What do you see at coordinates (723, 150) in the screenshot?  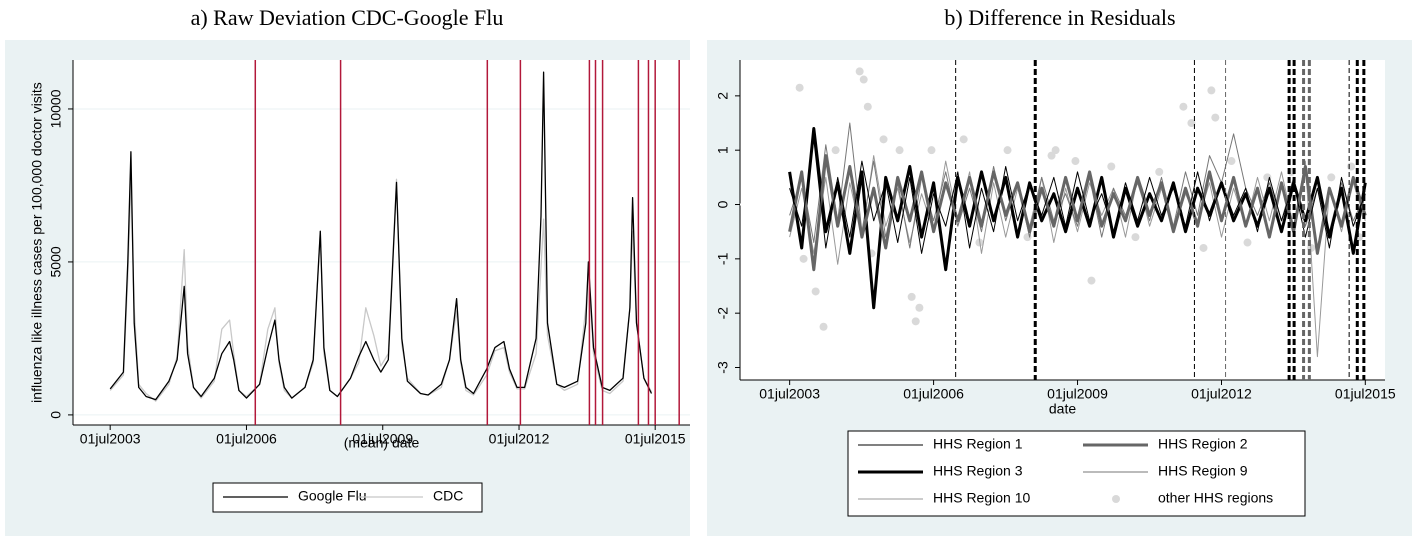 I see `y-tick-label: 1` at bounding box center [723, 150].